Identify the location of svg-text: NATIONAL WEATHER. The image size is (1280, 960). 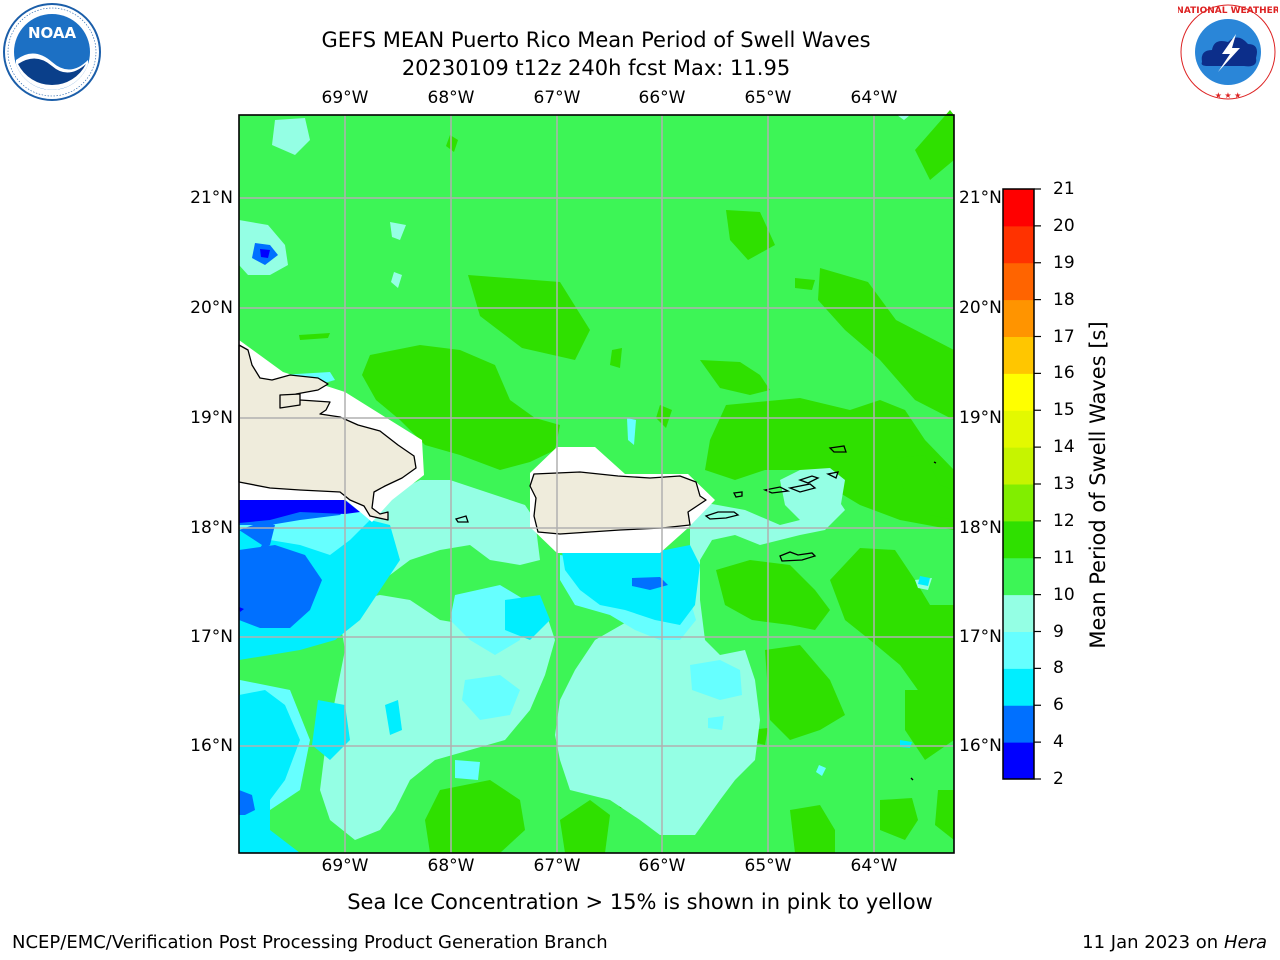
(1228, 11).